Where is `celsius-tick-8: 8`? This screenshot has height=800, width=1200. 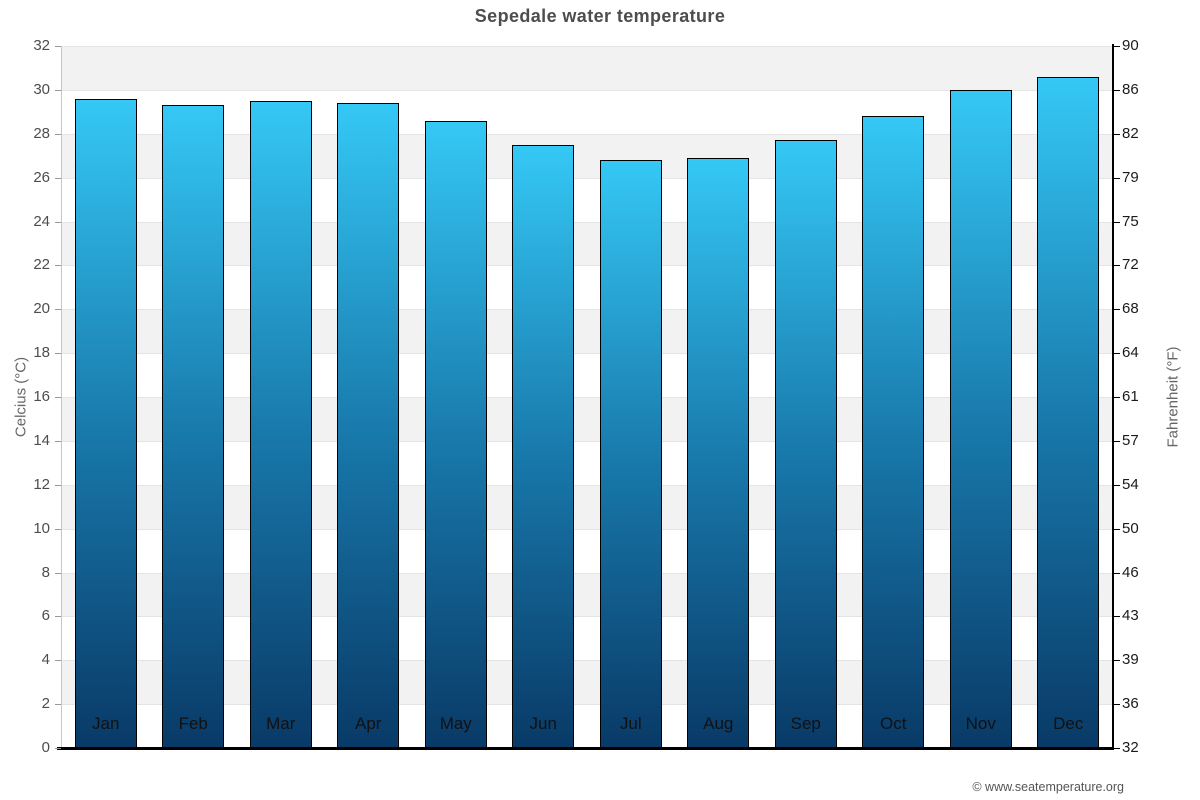
celsius-tick-8: 8 is located at coordinates (45, 572).